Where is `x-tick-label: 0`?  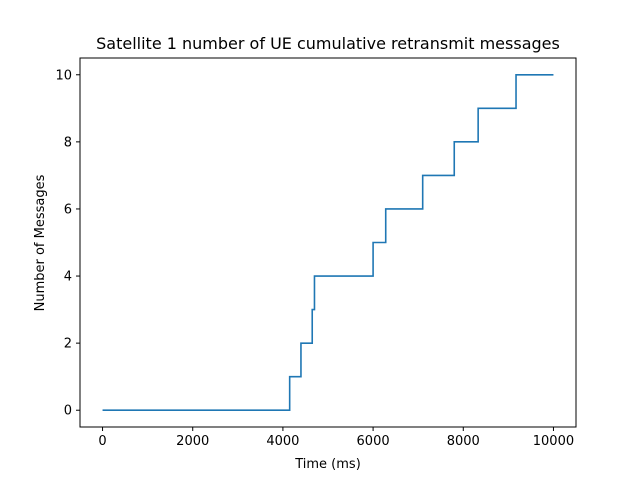 x-tick-label: 0 is located at coordinates (102, 441).